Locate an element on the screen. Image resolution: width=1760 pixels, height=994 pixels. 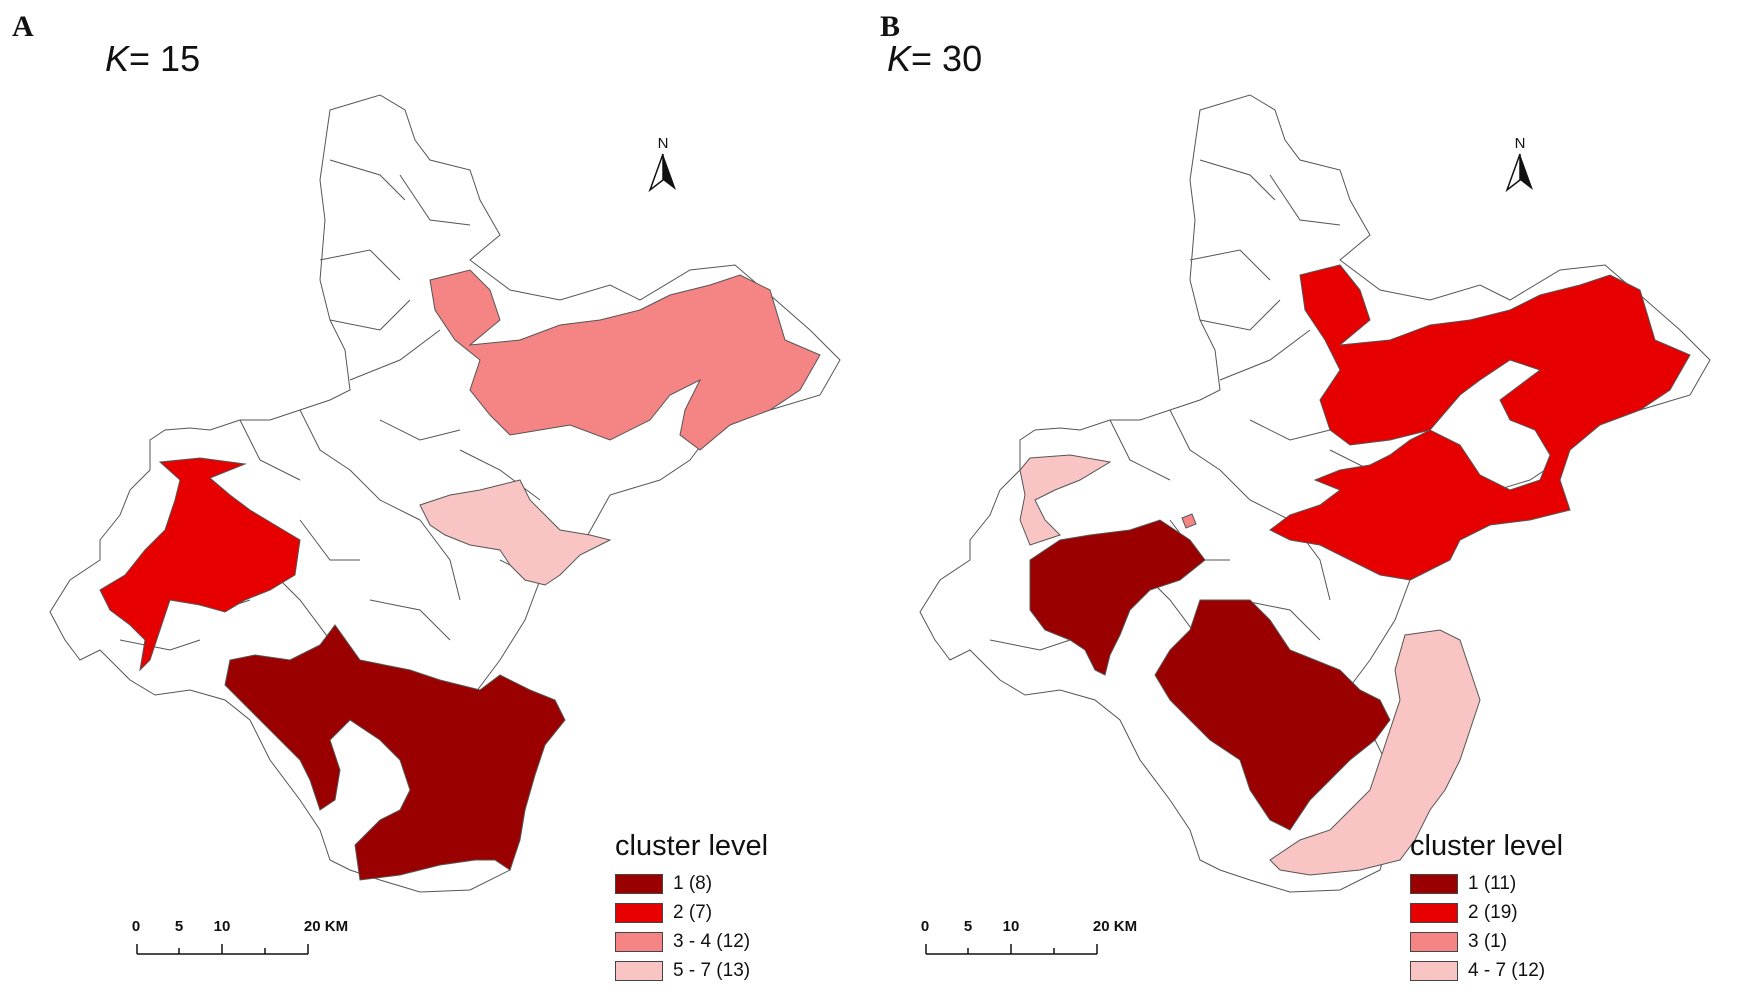
legend-item: 1 (11) is located at coordinates (1520, 883).